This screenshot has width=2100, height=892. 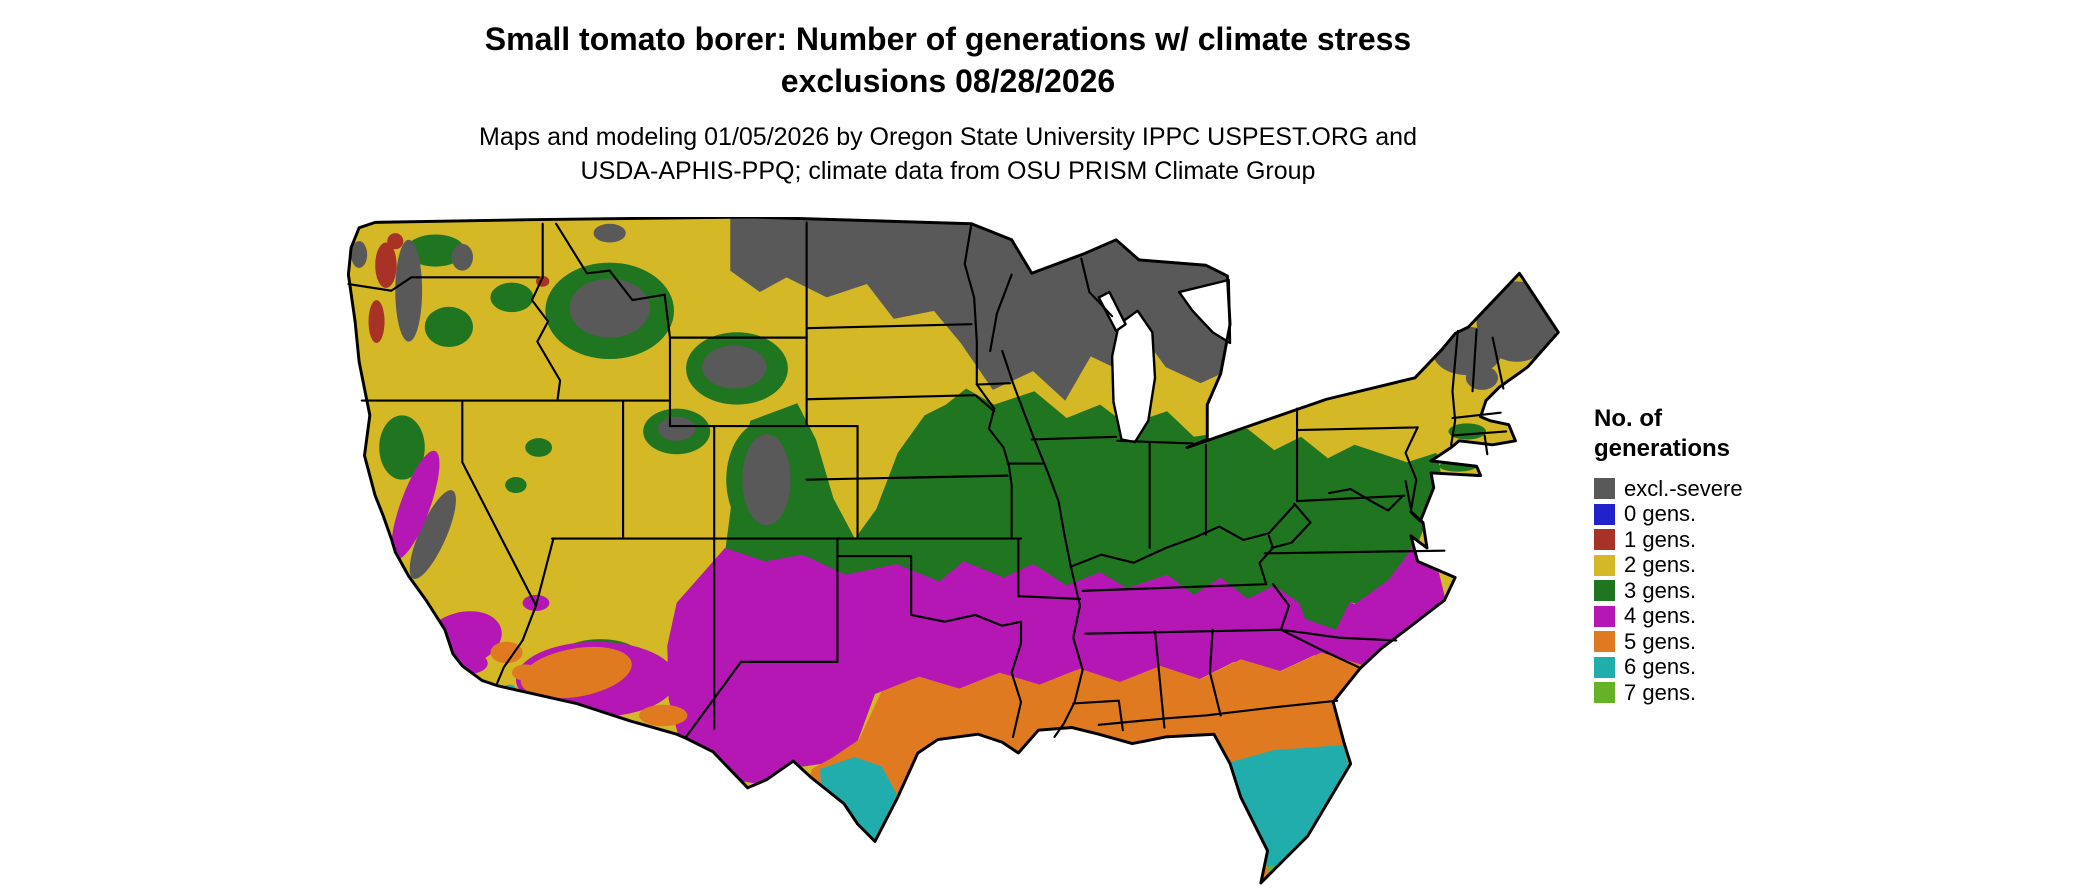 What do you see at coordinates (1714, 642) in the screenshot?
I see `legend-item: 5 gens.` at bounding box center [1714, 642].